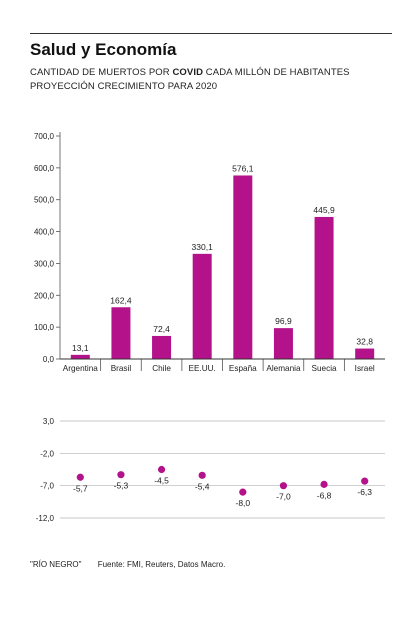  I want to click on bar-value-label: 13,1, so click(80, 348).